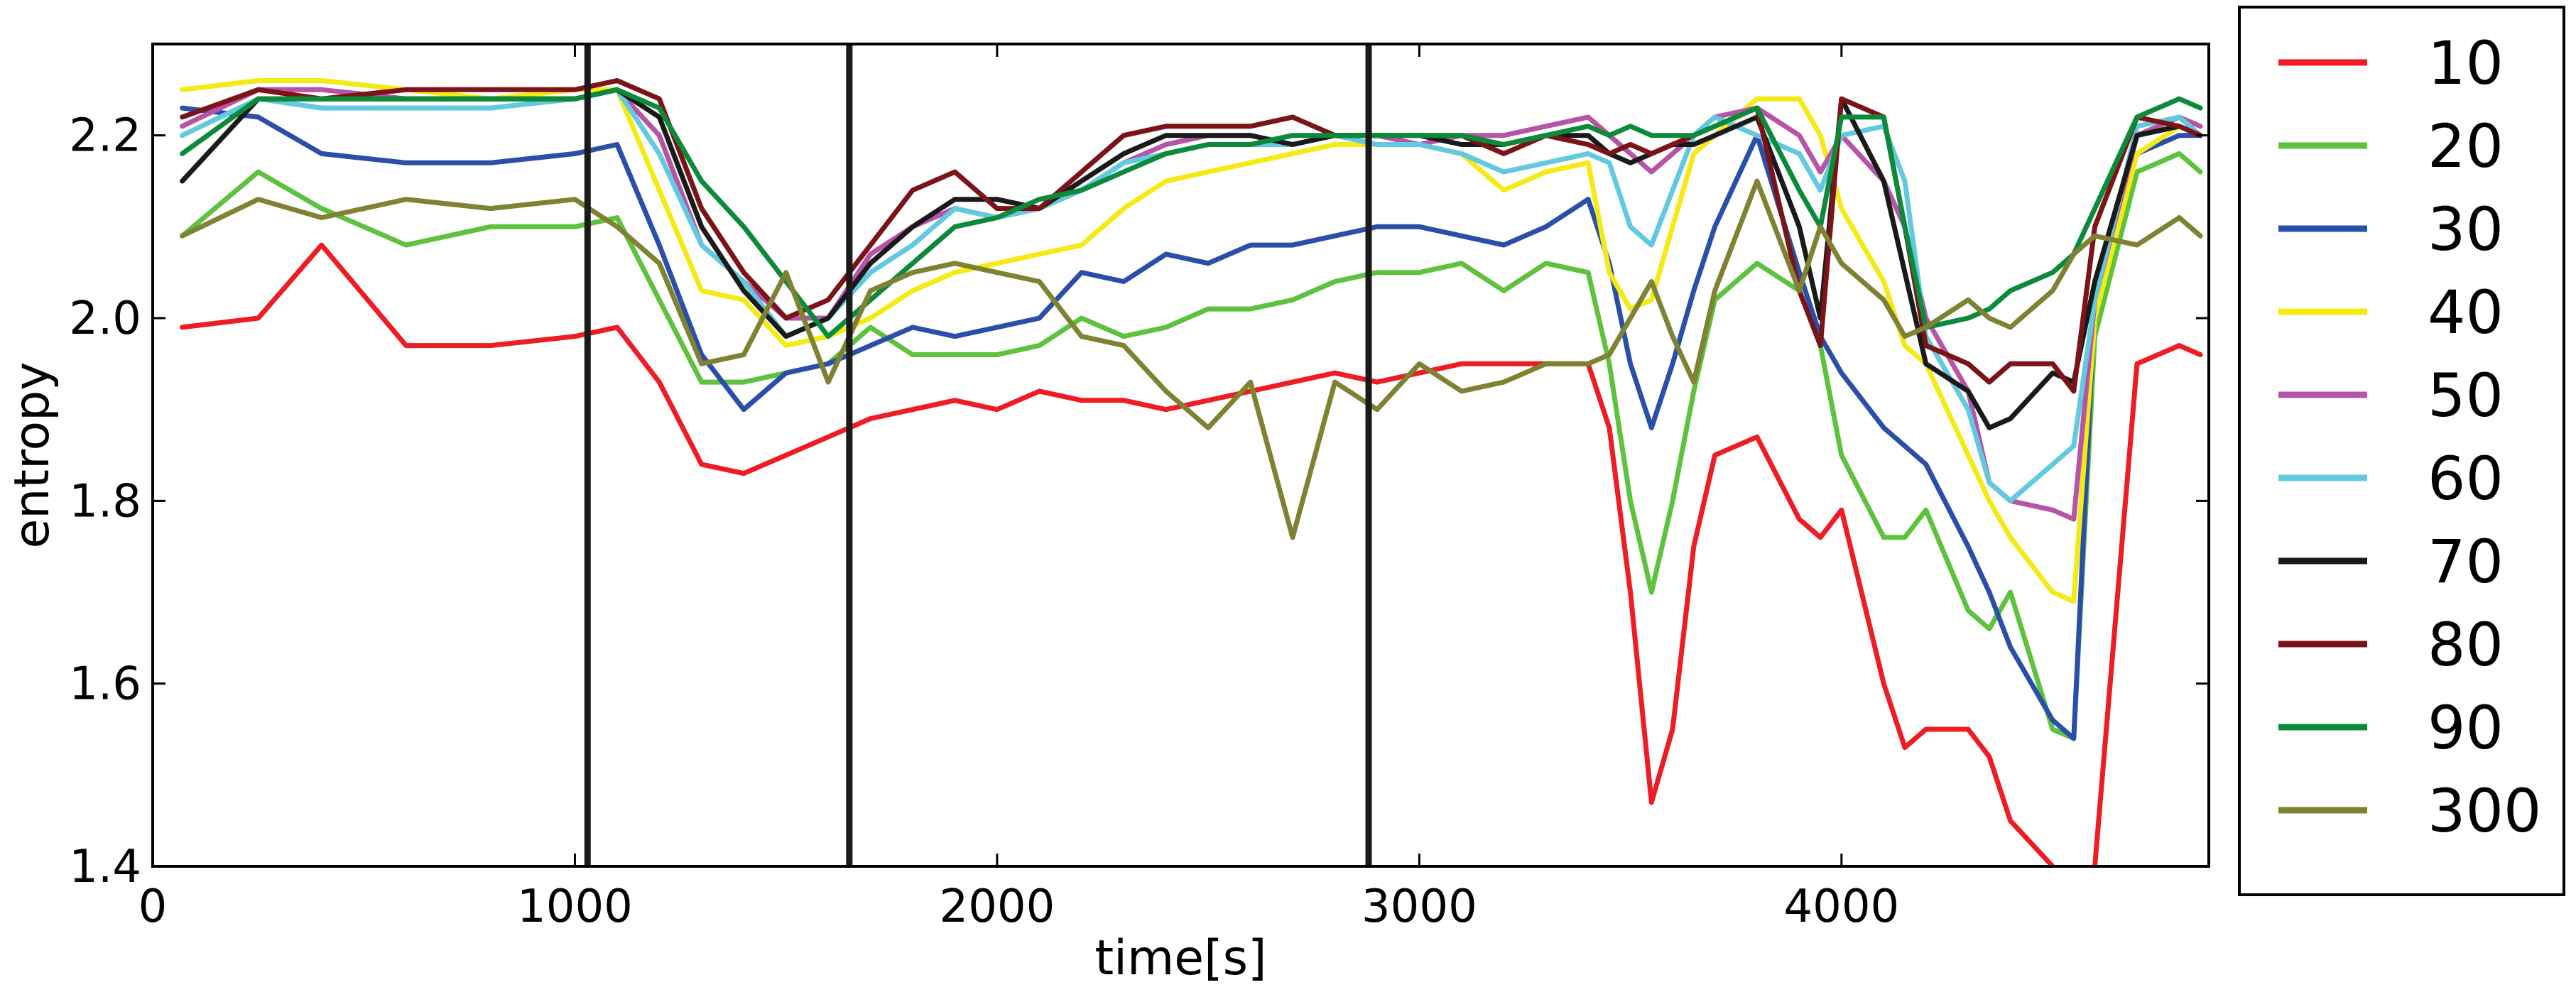 The width and height of the screenshot is (2576, 997). What do you see at coordinates (105, 319) in the screenshot?
I see `y-tick-label: 2.0` at bounding box center [105, 319].